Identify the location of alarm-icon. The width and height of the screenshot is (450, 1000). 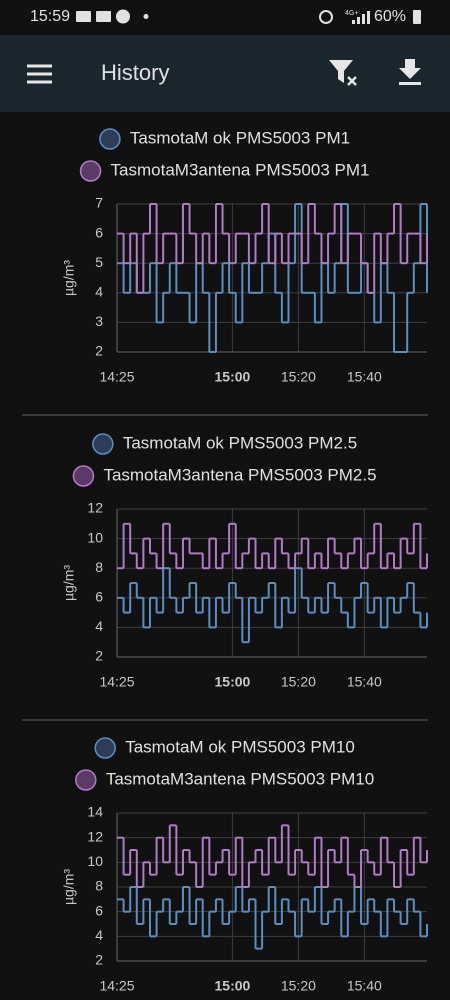
(326, 17).